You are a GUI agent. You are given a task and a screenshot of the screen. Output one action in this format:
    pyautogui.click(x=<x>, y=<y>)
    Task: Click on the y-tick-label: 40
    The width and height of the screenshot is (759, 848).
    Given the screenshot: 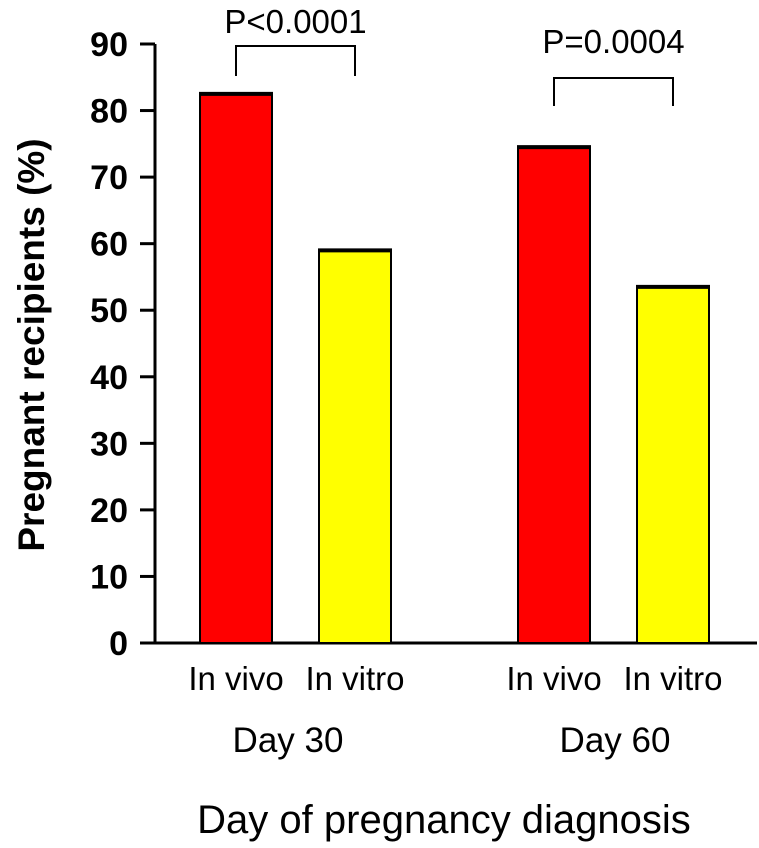 What is the action you would take?
    pyautogui.click(x=109, y=378)
    